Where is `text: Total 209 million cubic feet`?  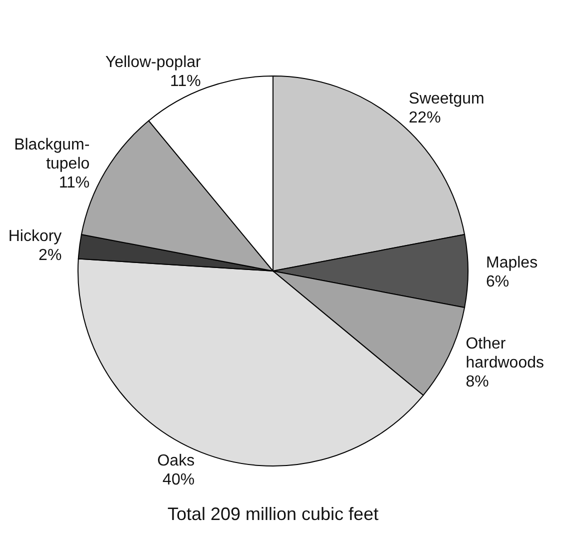
text: Total 209 million cubic feet is located at coordinates (273, 514).